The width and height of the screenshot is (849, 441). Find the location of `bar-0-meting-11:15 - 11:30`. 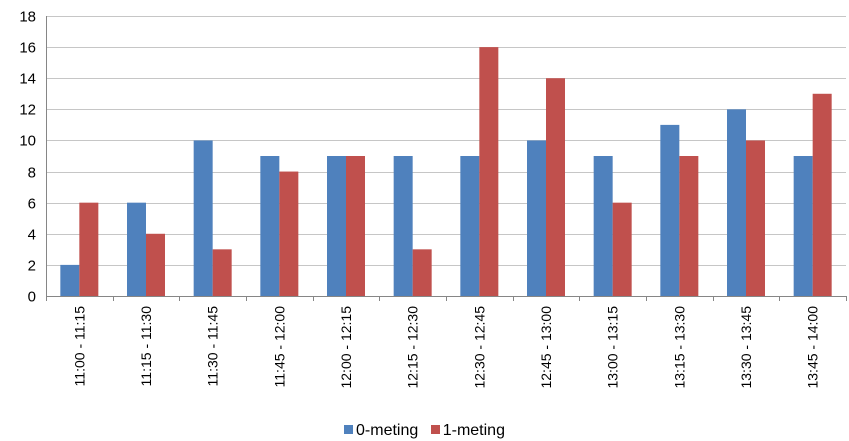

bar-0-meting-11:15 - 11:30 is located at coordinates (136, 249).